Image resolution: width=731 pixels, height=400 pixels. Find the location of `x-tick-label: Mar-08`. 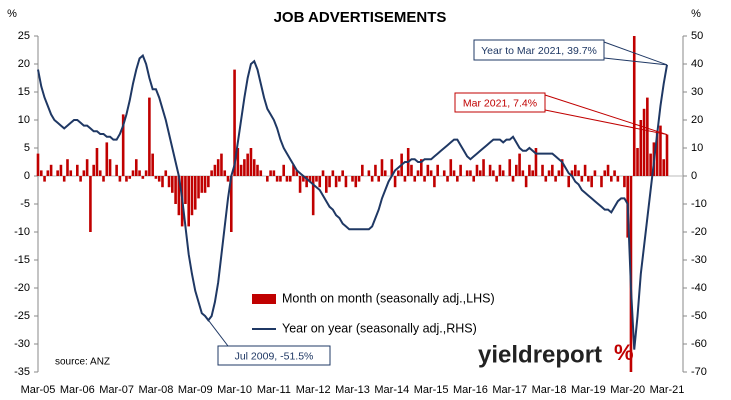

x-tick-label: Mar-08 is located at coordinates (156, 390).